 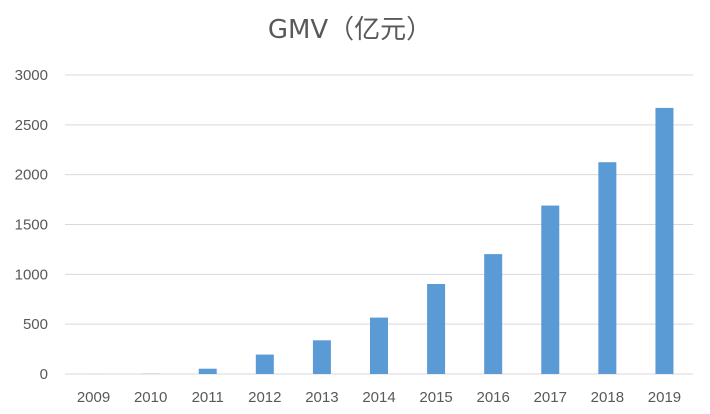 What do you see at coordinates (321, 357) in the screenshot?
I see `bar-2013` at bounding box center [321, 357].